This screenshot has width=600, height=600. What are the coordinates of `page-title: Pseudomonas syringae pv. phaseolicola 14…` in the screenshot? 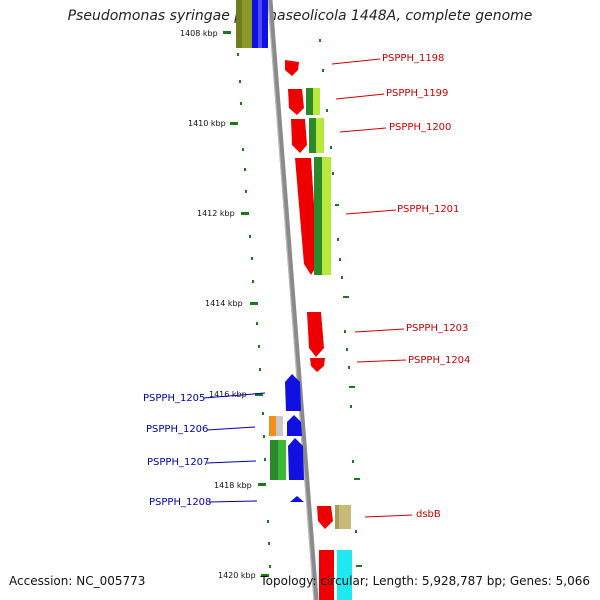 It's located at (300, 16).